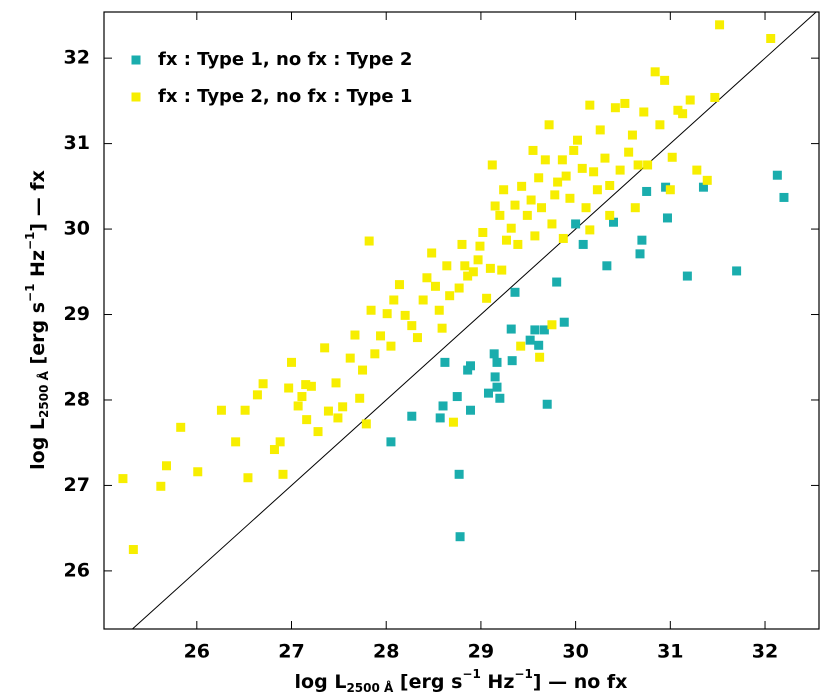 The height and width of the screenshot is (698, 830). What do you see at coordinates (77, 485) in the screenshot?
I see `y-tick-label: 27` at bounding box center [77, 485].